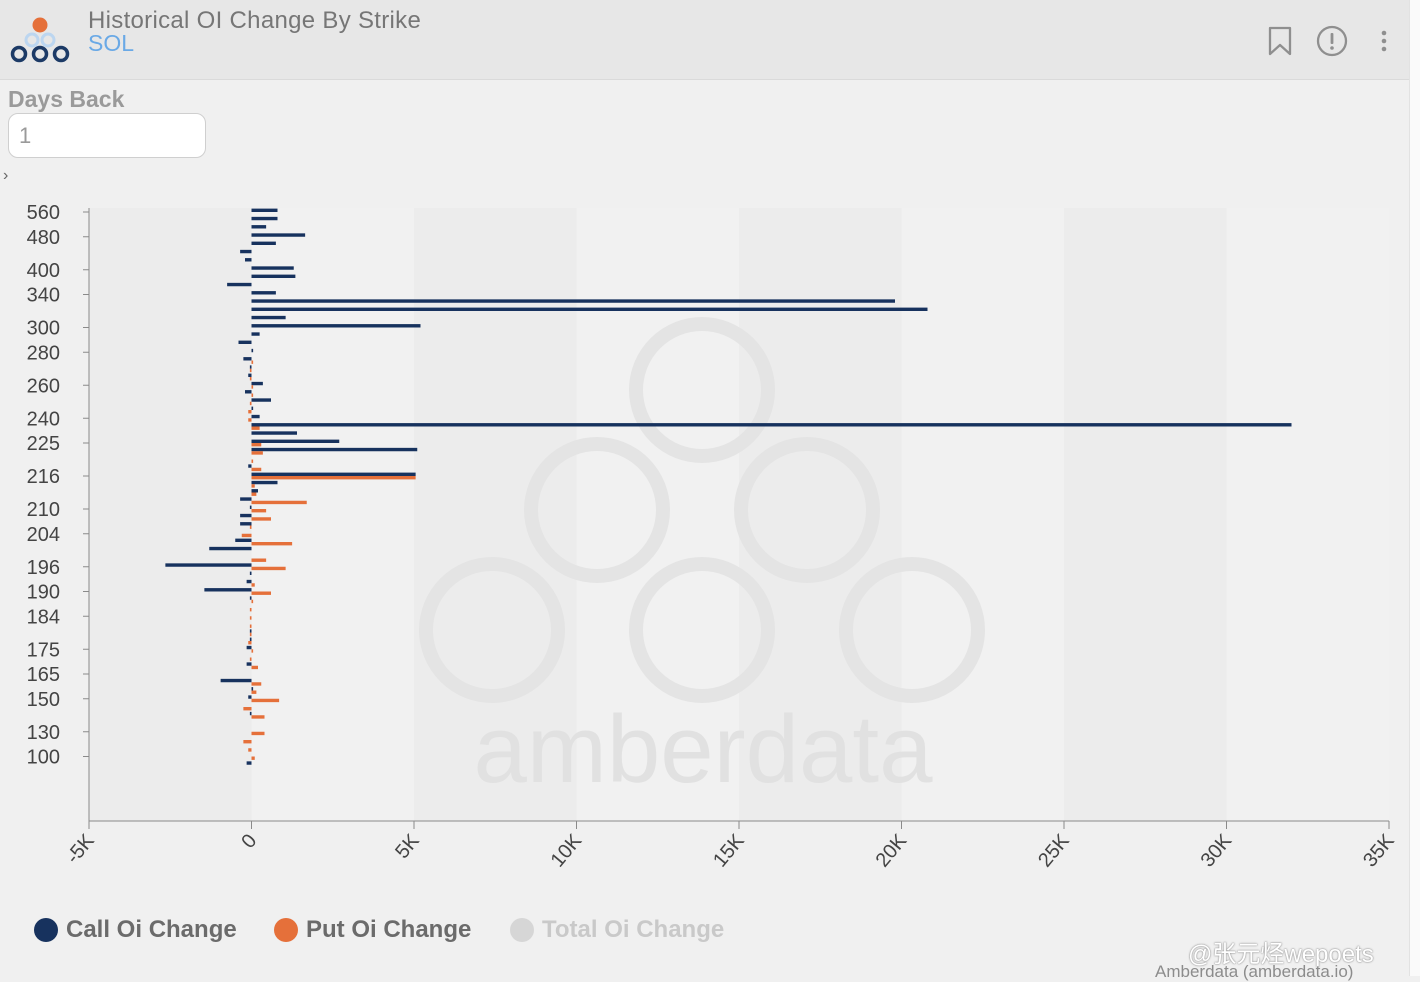 The height and width of the screenshot is (982, 1420). Describe the element at coordinates (567, 851) in the screenshot. I see `x-tick-label: 10K` at that location.